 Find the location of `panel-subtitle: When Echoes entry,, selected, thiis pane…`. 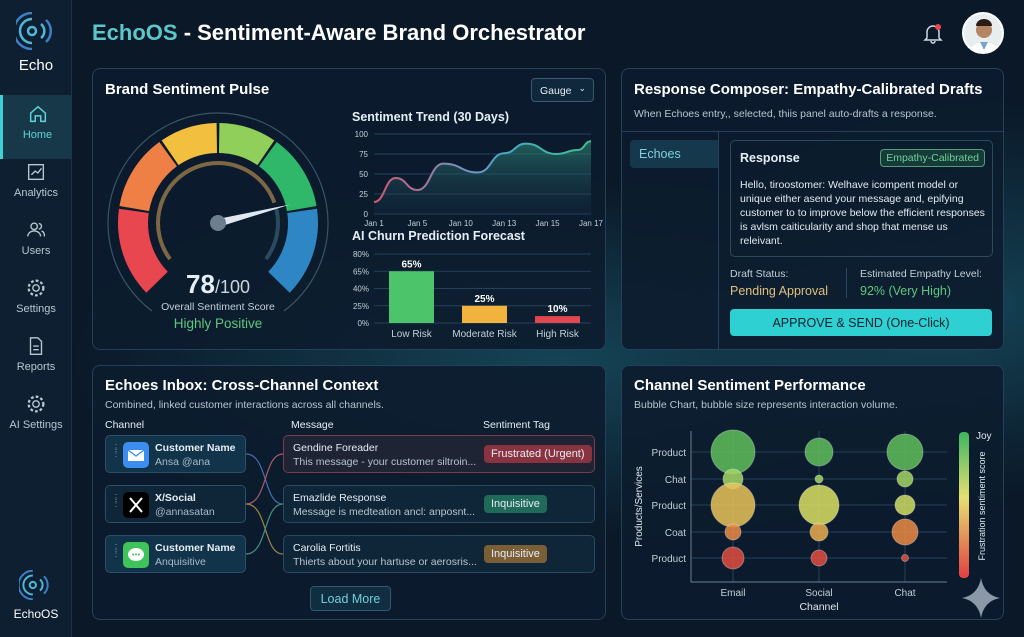

panel-subtitle: When Echoes entry,, selected, thiis pane… is located at coordinates (785, 114).